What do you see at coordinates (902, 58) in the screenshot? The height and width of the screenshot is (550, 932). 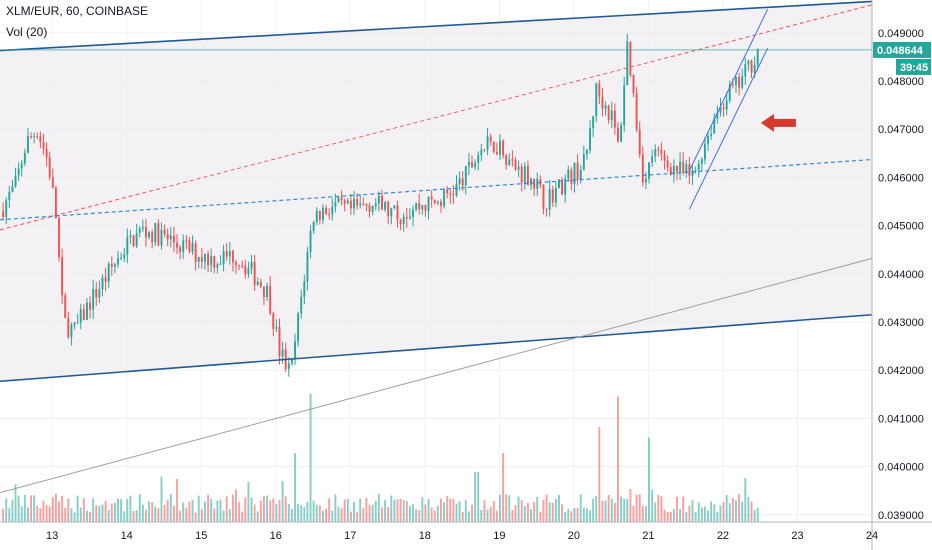 I see `price-badges: 0.048644 39:45` at bounding box center [902, 58].